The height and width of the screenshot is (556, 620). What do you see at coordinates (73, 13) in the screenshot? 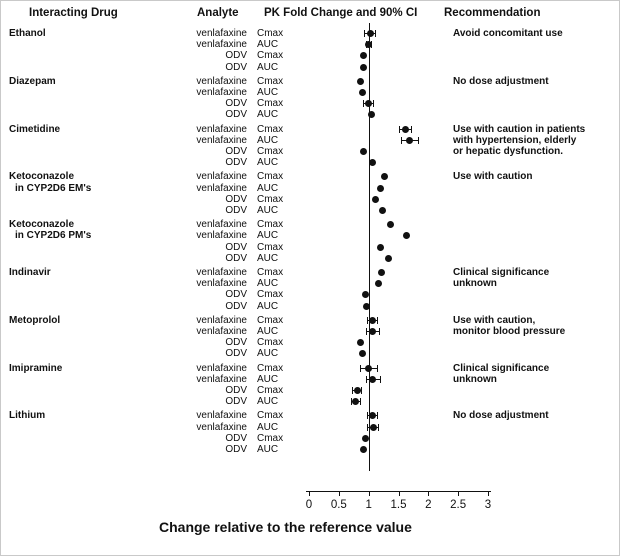
I see `column-header-interacting-drug: Interacting Drug` at bounding box center [73, 13].